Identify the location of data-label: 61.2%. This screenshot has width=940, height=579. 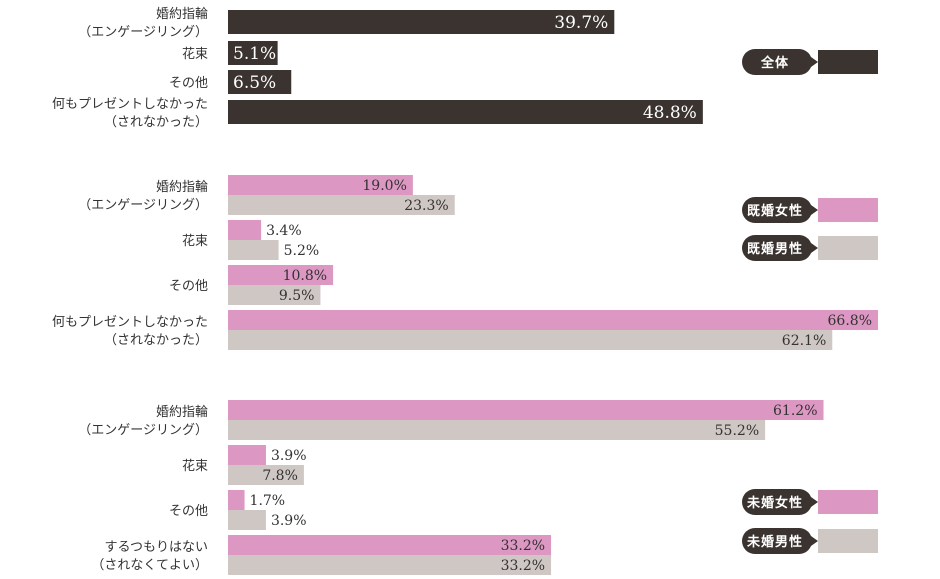
(795, 411).